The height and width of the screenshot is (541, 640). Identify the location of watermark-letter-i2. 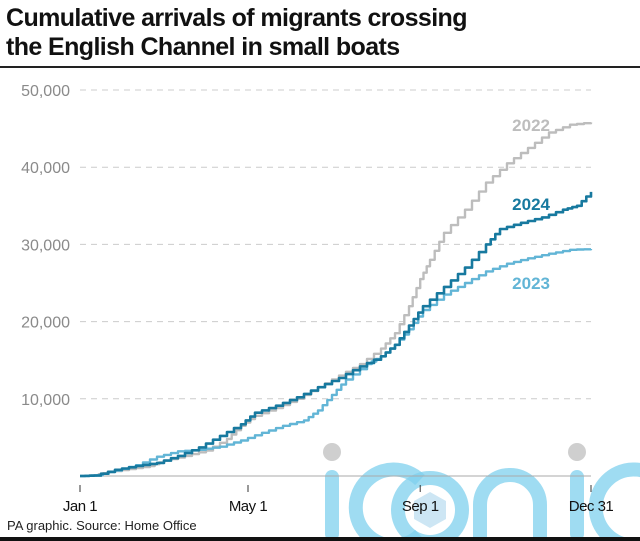
(577, 505).